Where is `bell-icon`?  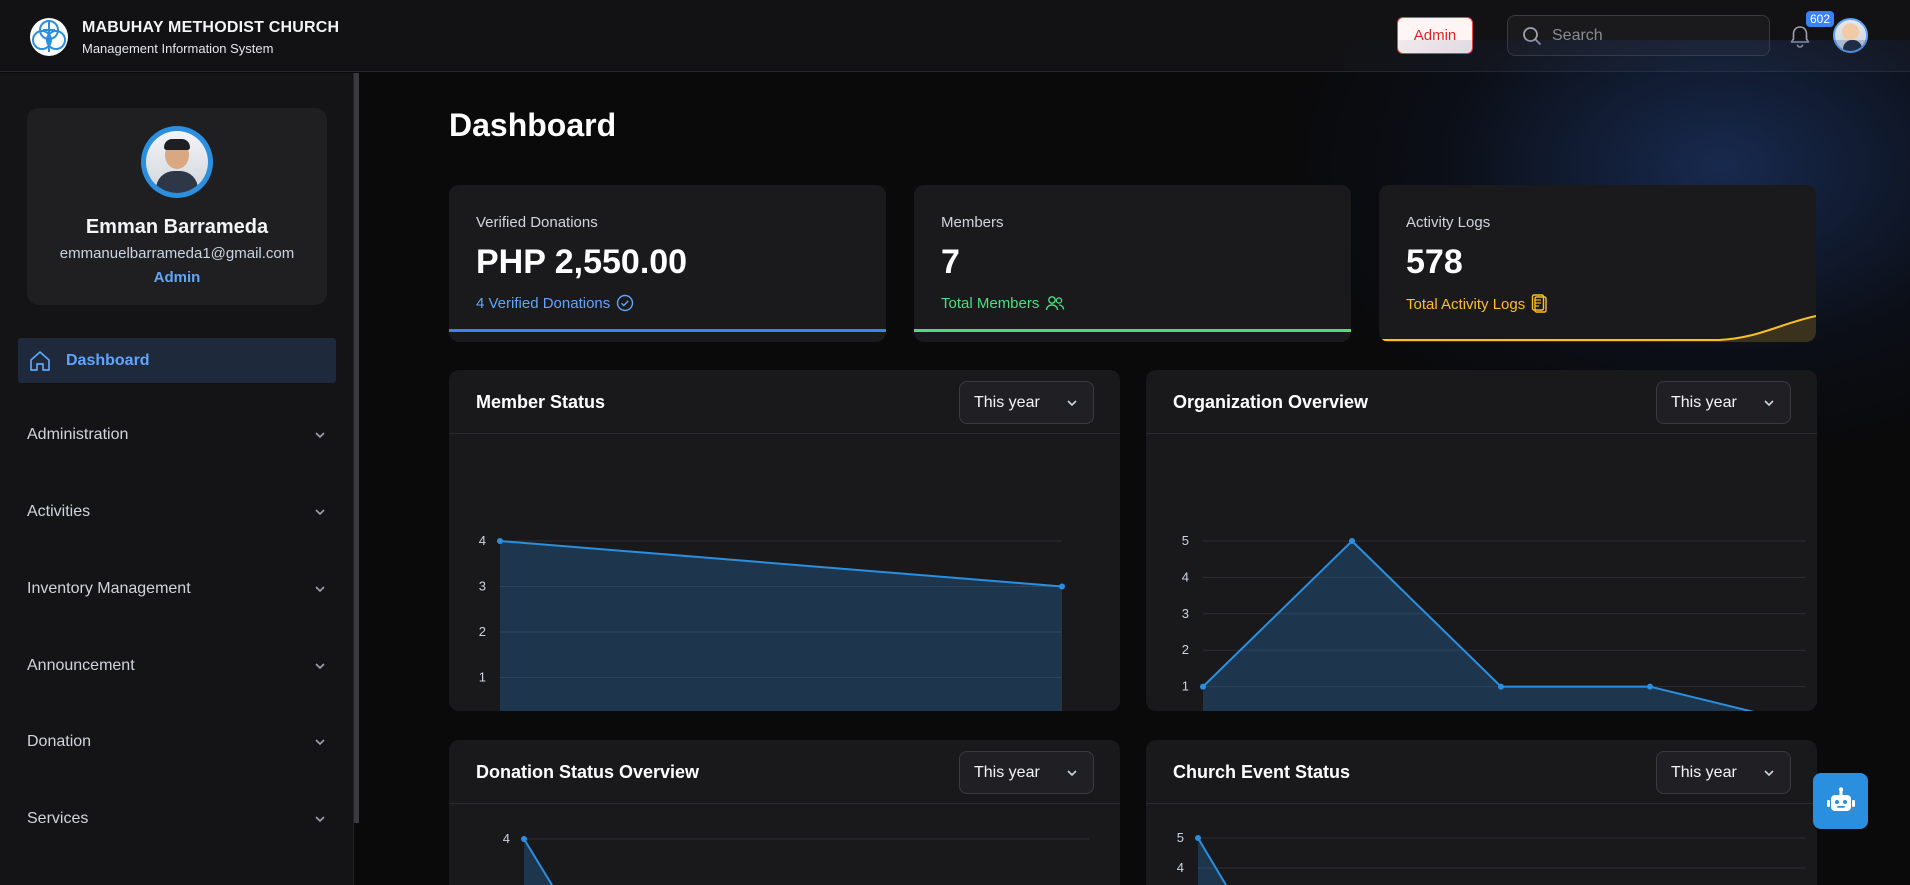
bell-icon is located at coordinates (1800, 36).